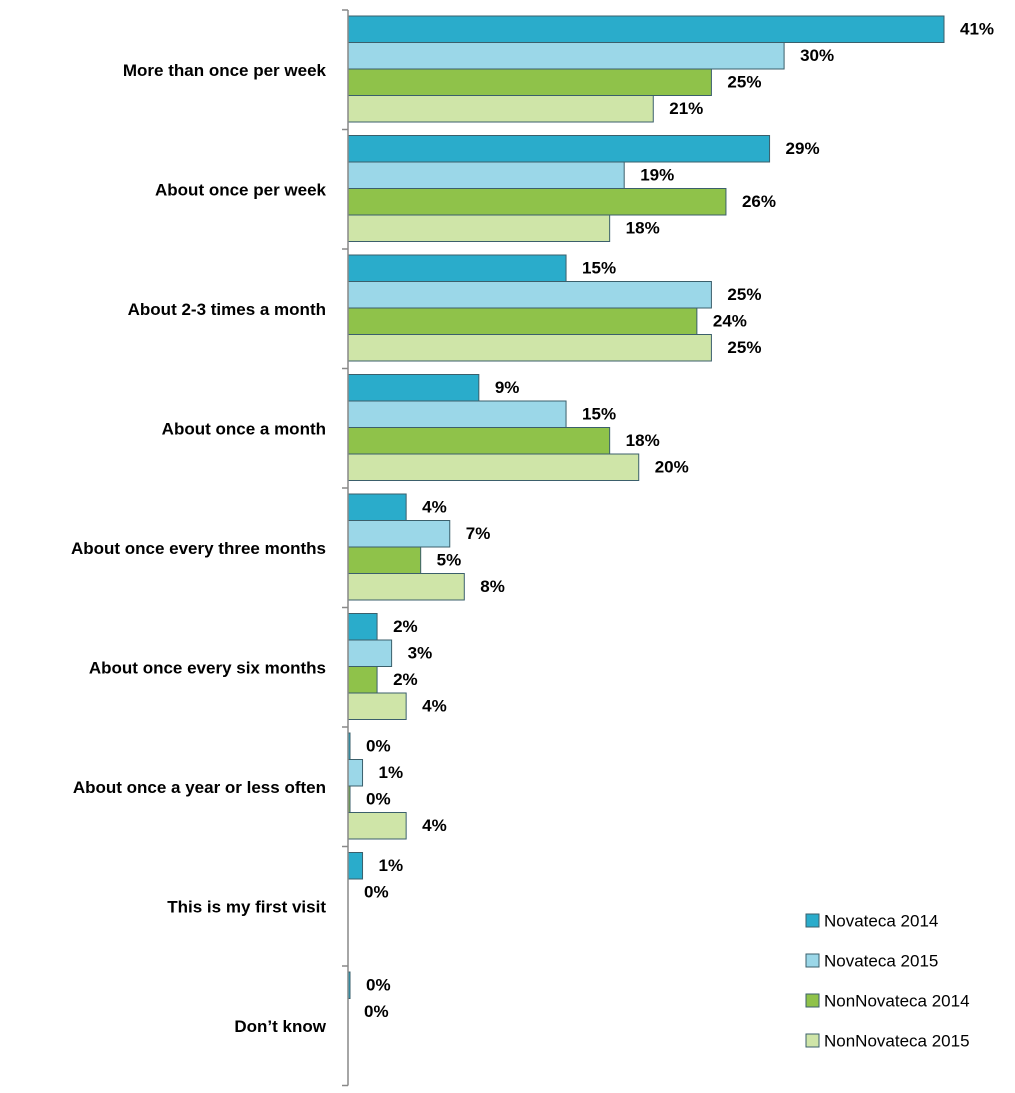  Describe the element at coordinates (812, 1000) in the screenshot. I see `legend-swatch-nonnovateca-2014` at that location.